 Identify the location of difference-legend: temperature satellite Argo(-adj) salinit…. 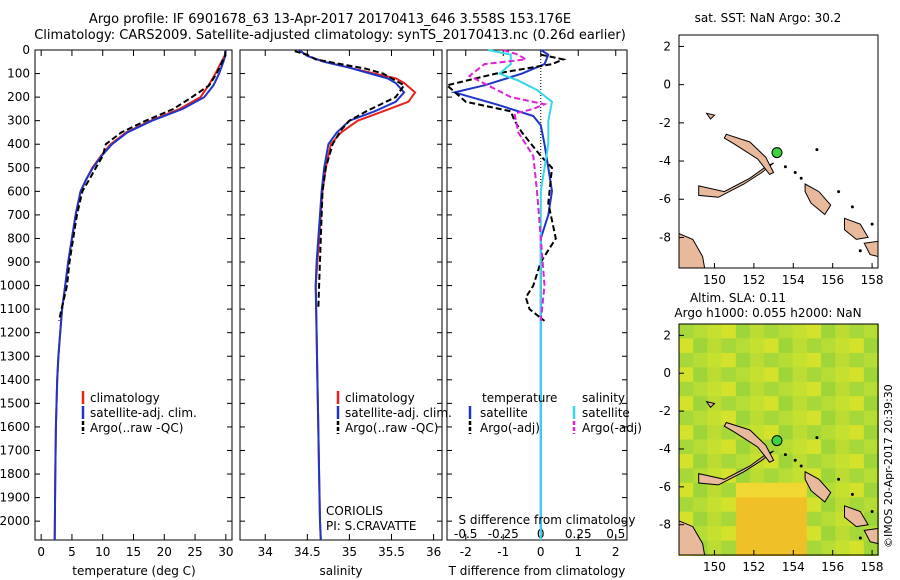
(555, 413).